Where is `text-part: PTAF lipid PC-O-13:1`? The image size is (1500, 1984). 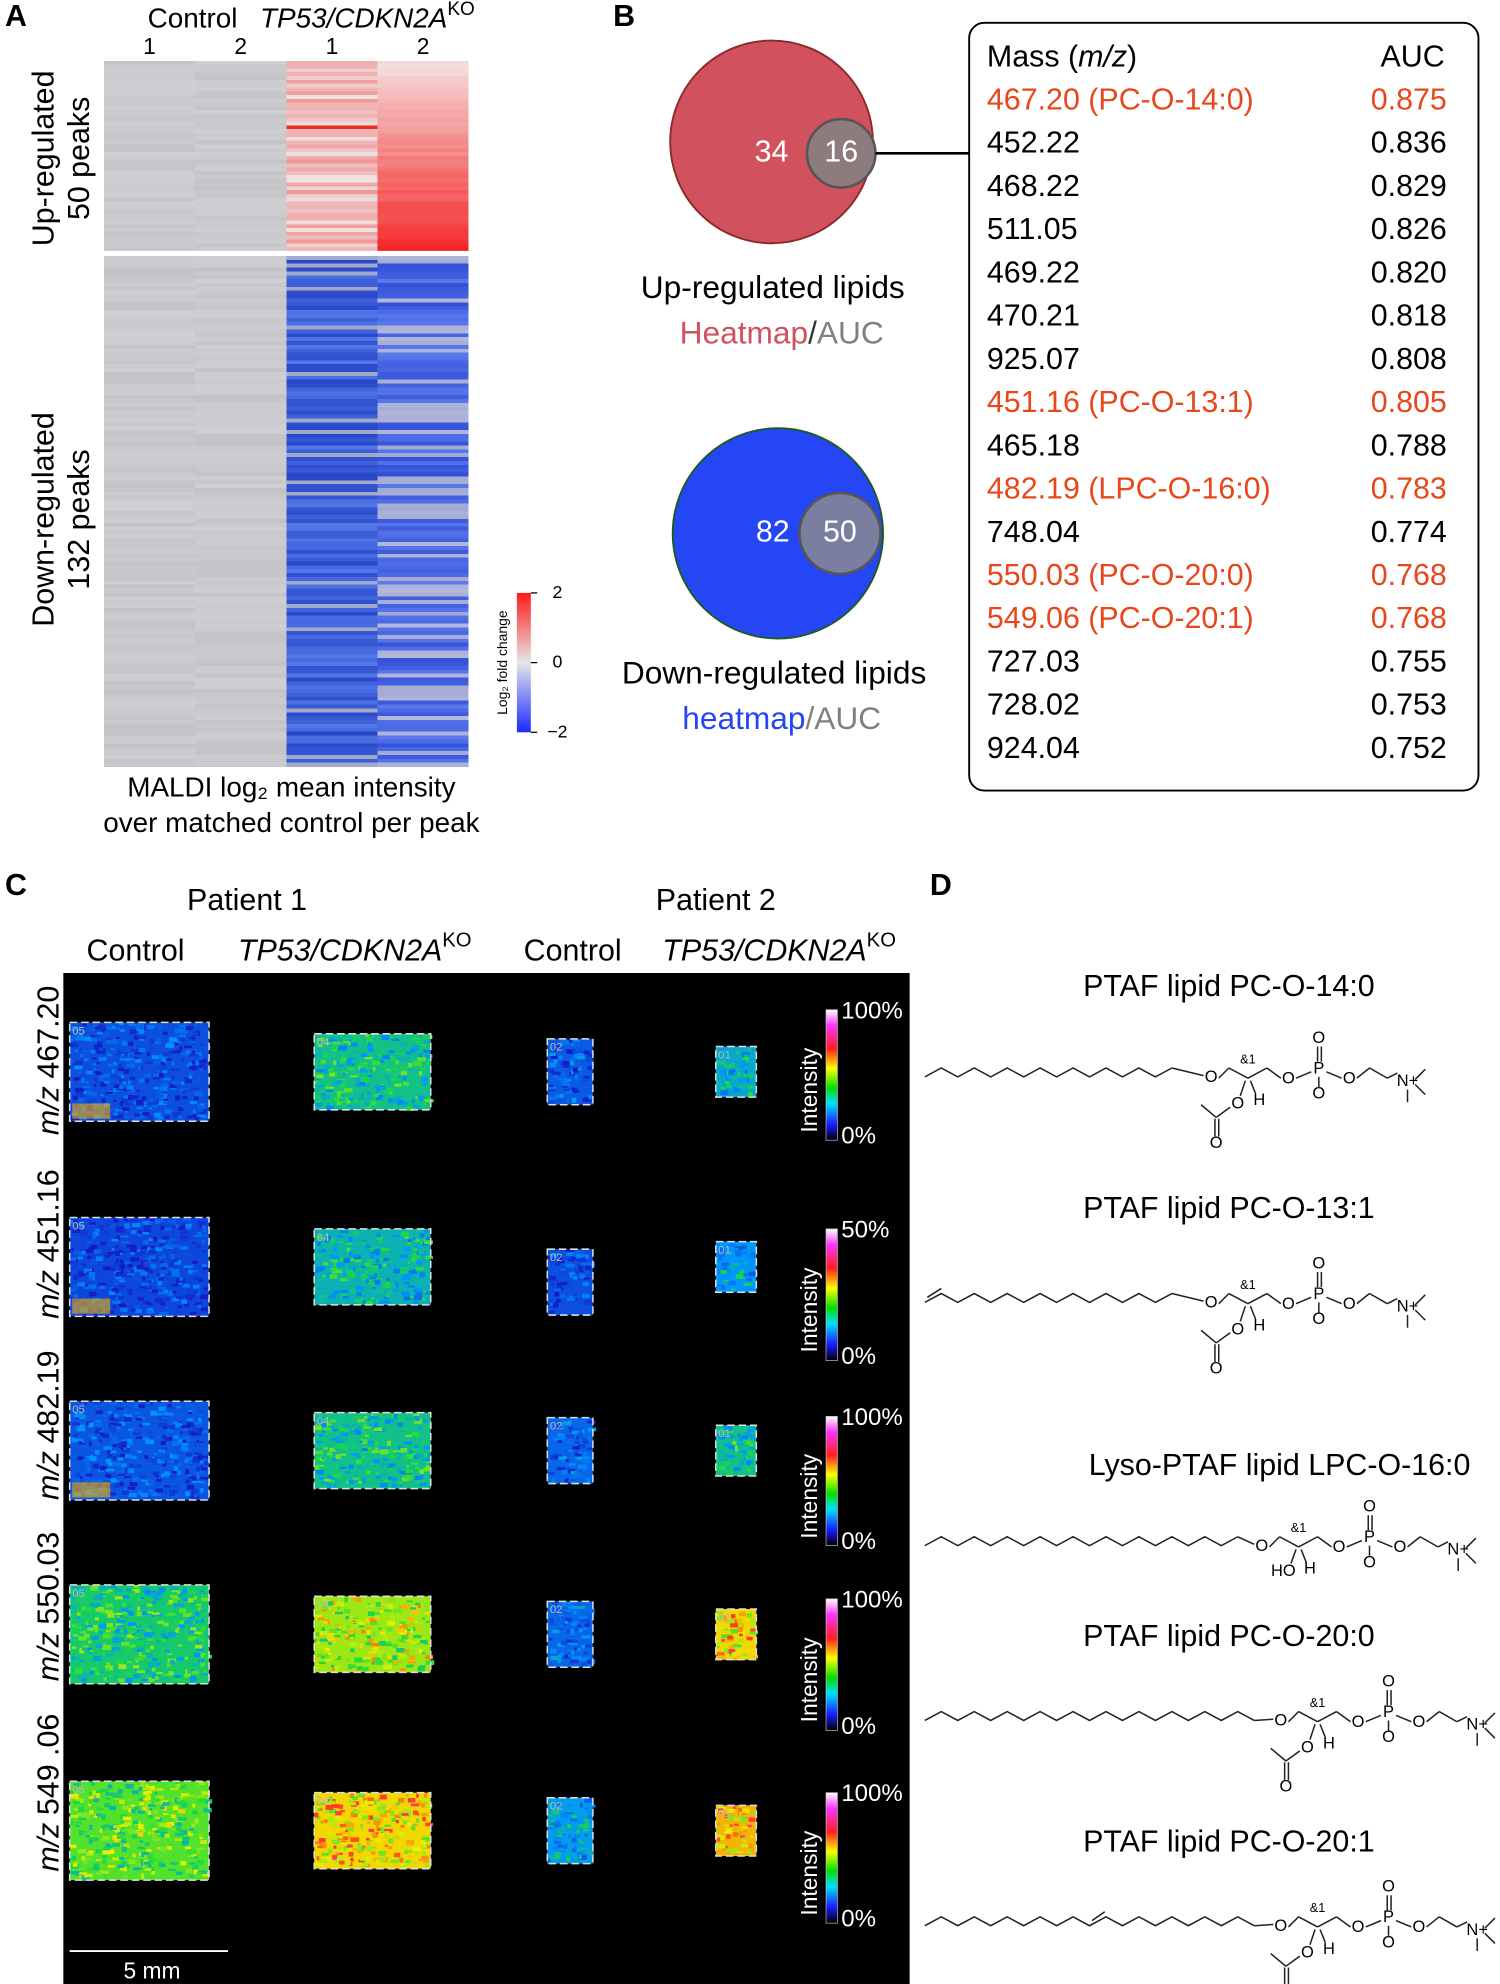
text-part: PTAF lipid PC-O-13:1 is located at coordinates (1229, 1208).